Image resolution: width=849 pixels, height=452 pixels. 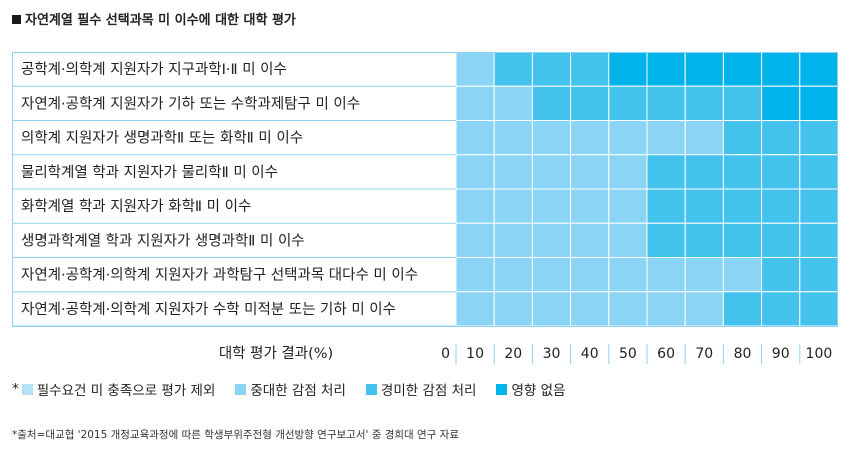 I want to click on chart-title: 자연계열 필수 선택과목 미 이수에 대한 대학 평가, so click(x=154, y=18).